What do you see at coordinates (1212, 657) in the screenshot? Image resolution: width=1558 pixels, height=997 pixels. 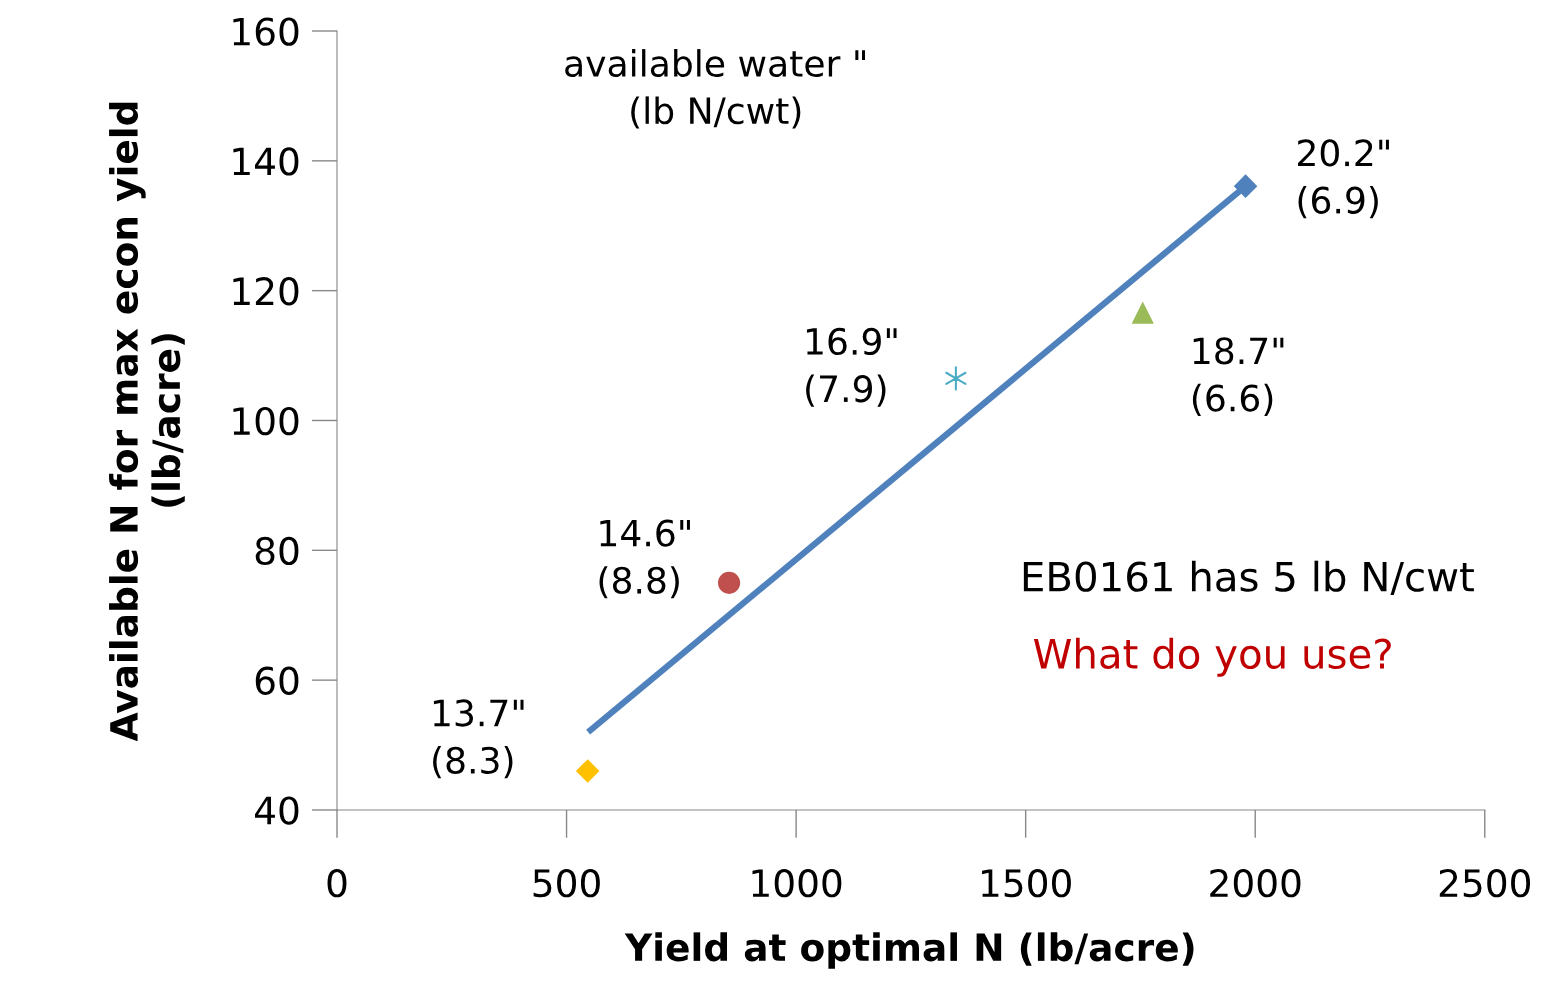 I see `annotation: What do you use?` at bounding box center [1212, 657].